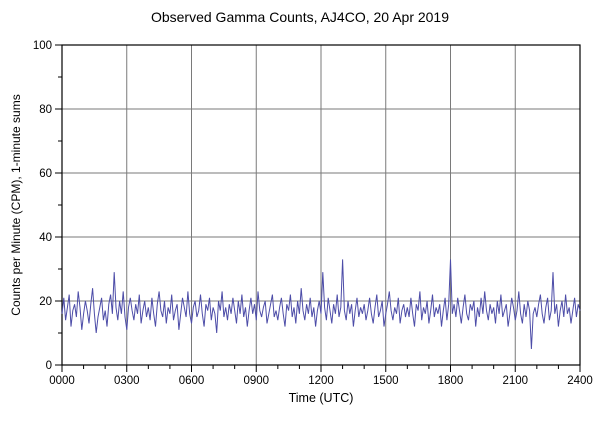 The height and width of the screenshot is (428, 600). Describe the element at coordinates (515, 381) in the screenshot. I see `x-tick-label: 2100` at that location.